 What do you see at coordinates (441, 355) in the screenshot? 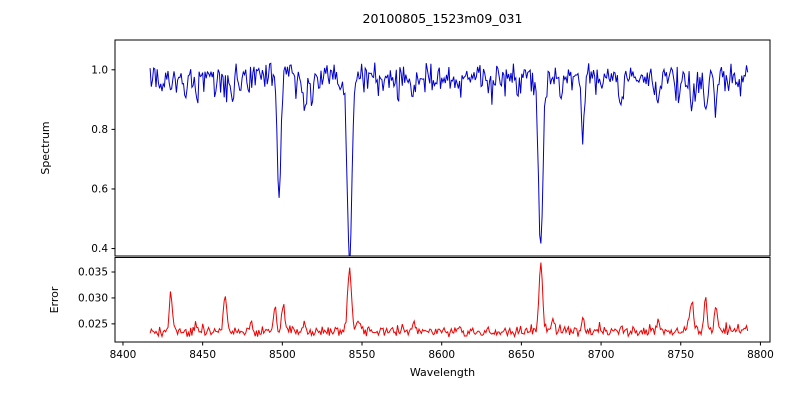
I see `x-tick-label: 8600` at bounding box center [441, 355].